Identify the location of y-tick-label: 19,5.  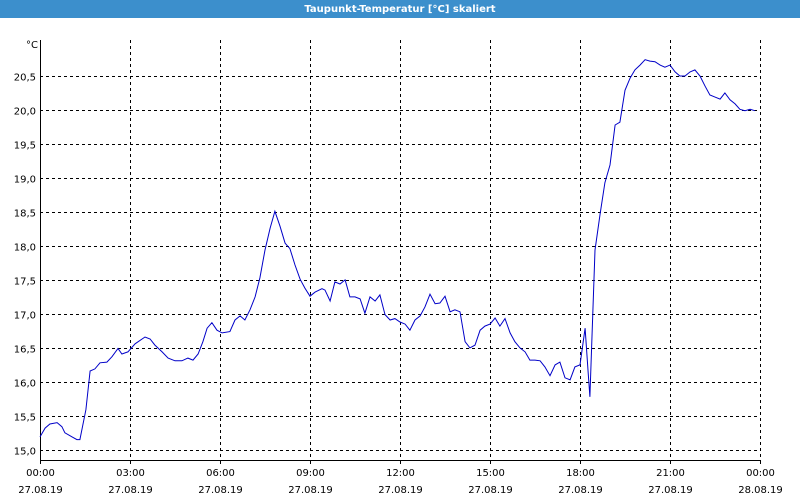
(25, 146).